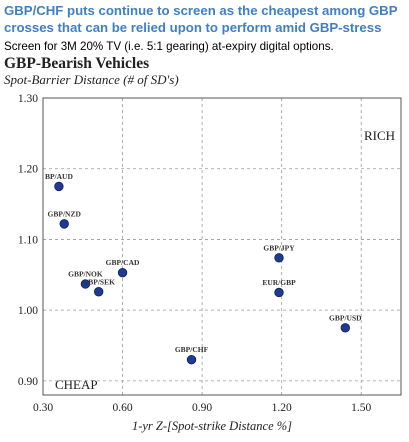 This screenshot has width=409, height=442. I want to click on data-point-label: GBP/SEK, so click(98, 281).